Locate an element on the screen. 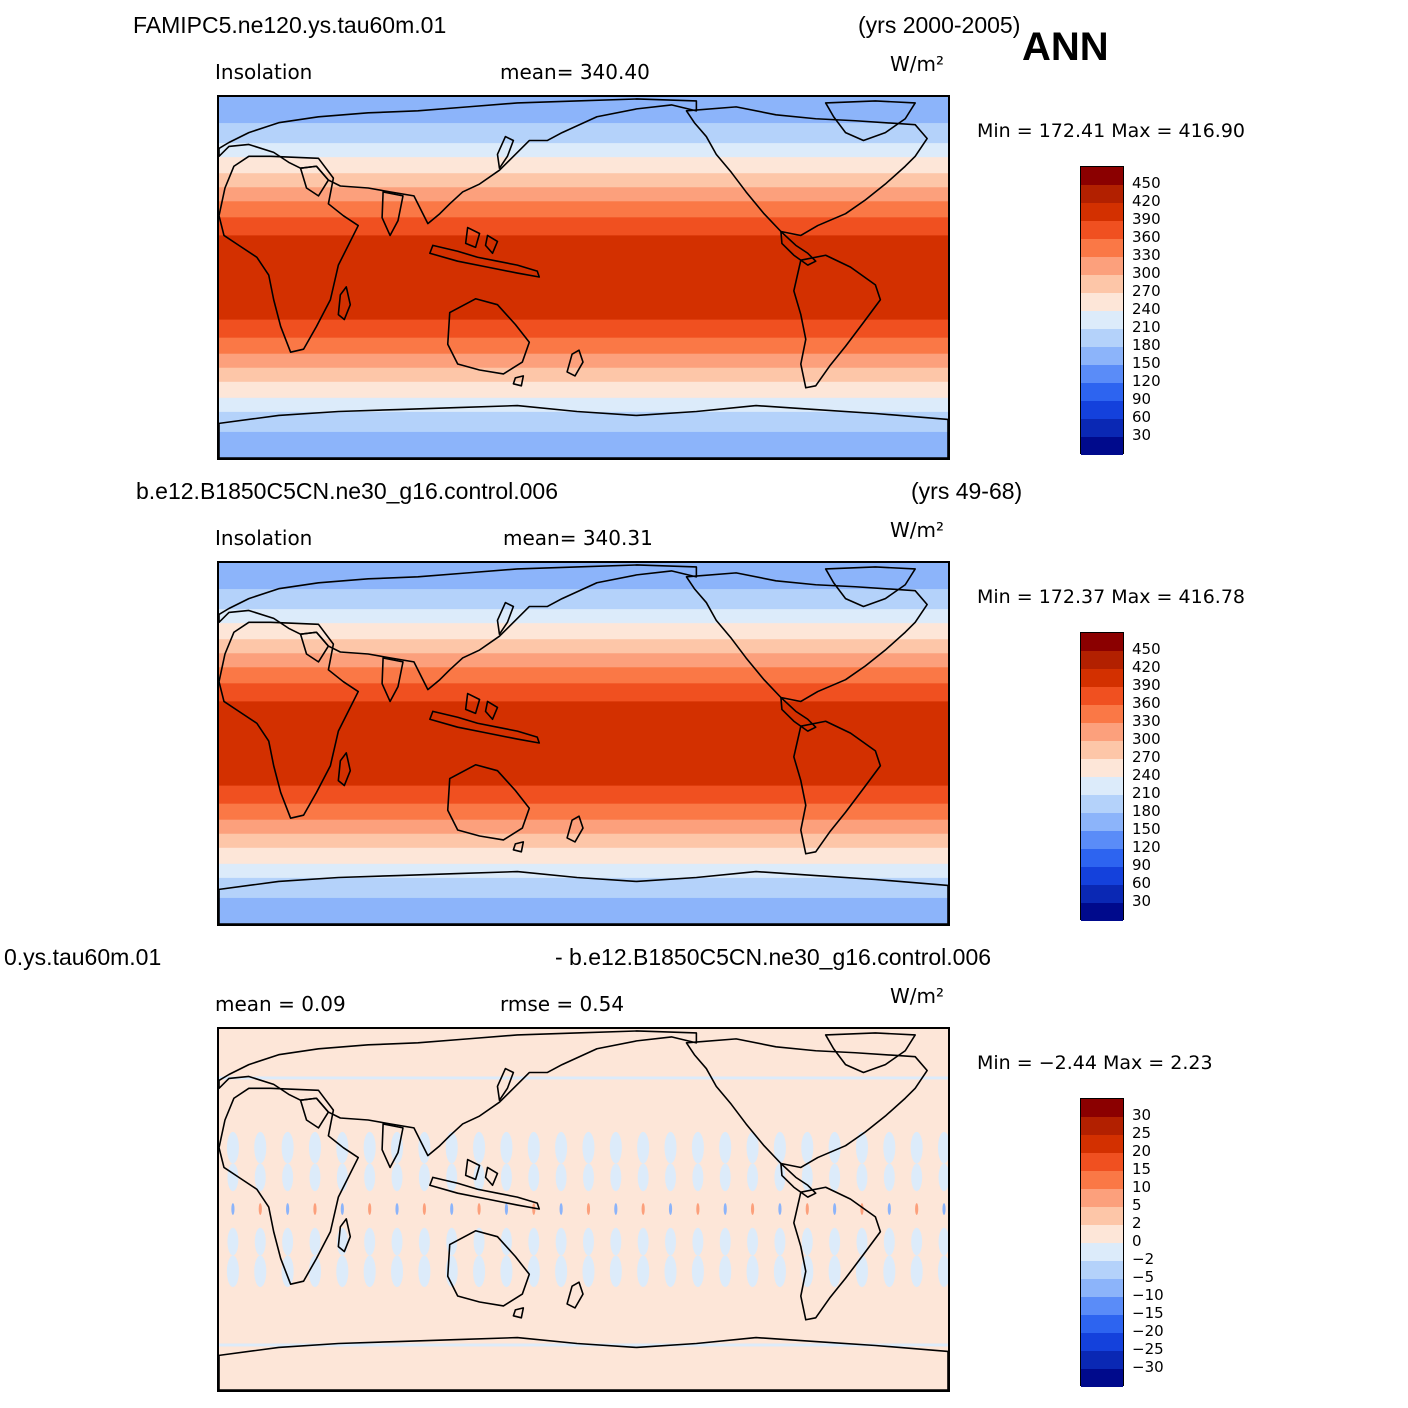 Image resolution: width=1408 pixels, height=1408 pixels. colorbar-tick-label: 10 is located at coordinates (1142, 1187).